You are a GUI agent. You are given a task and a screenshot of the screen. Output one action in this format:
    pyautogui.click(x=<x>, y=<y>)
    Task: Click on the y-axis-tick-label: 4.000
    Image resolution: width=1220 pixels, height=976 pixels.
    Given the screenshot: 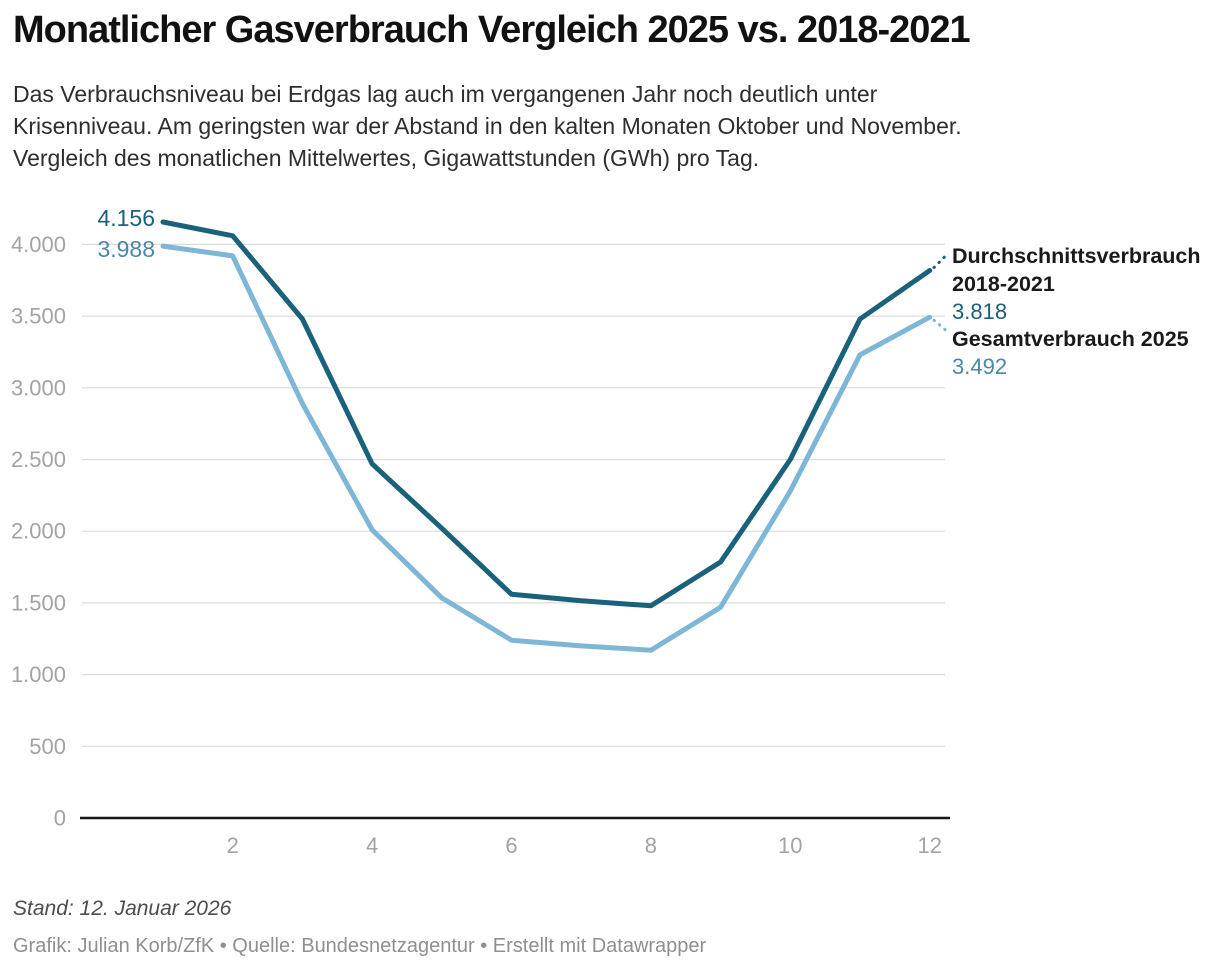 What is the action you would take?
    pyautogui.click(x=38, y=244)
    